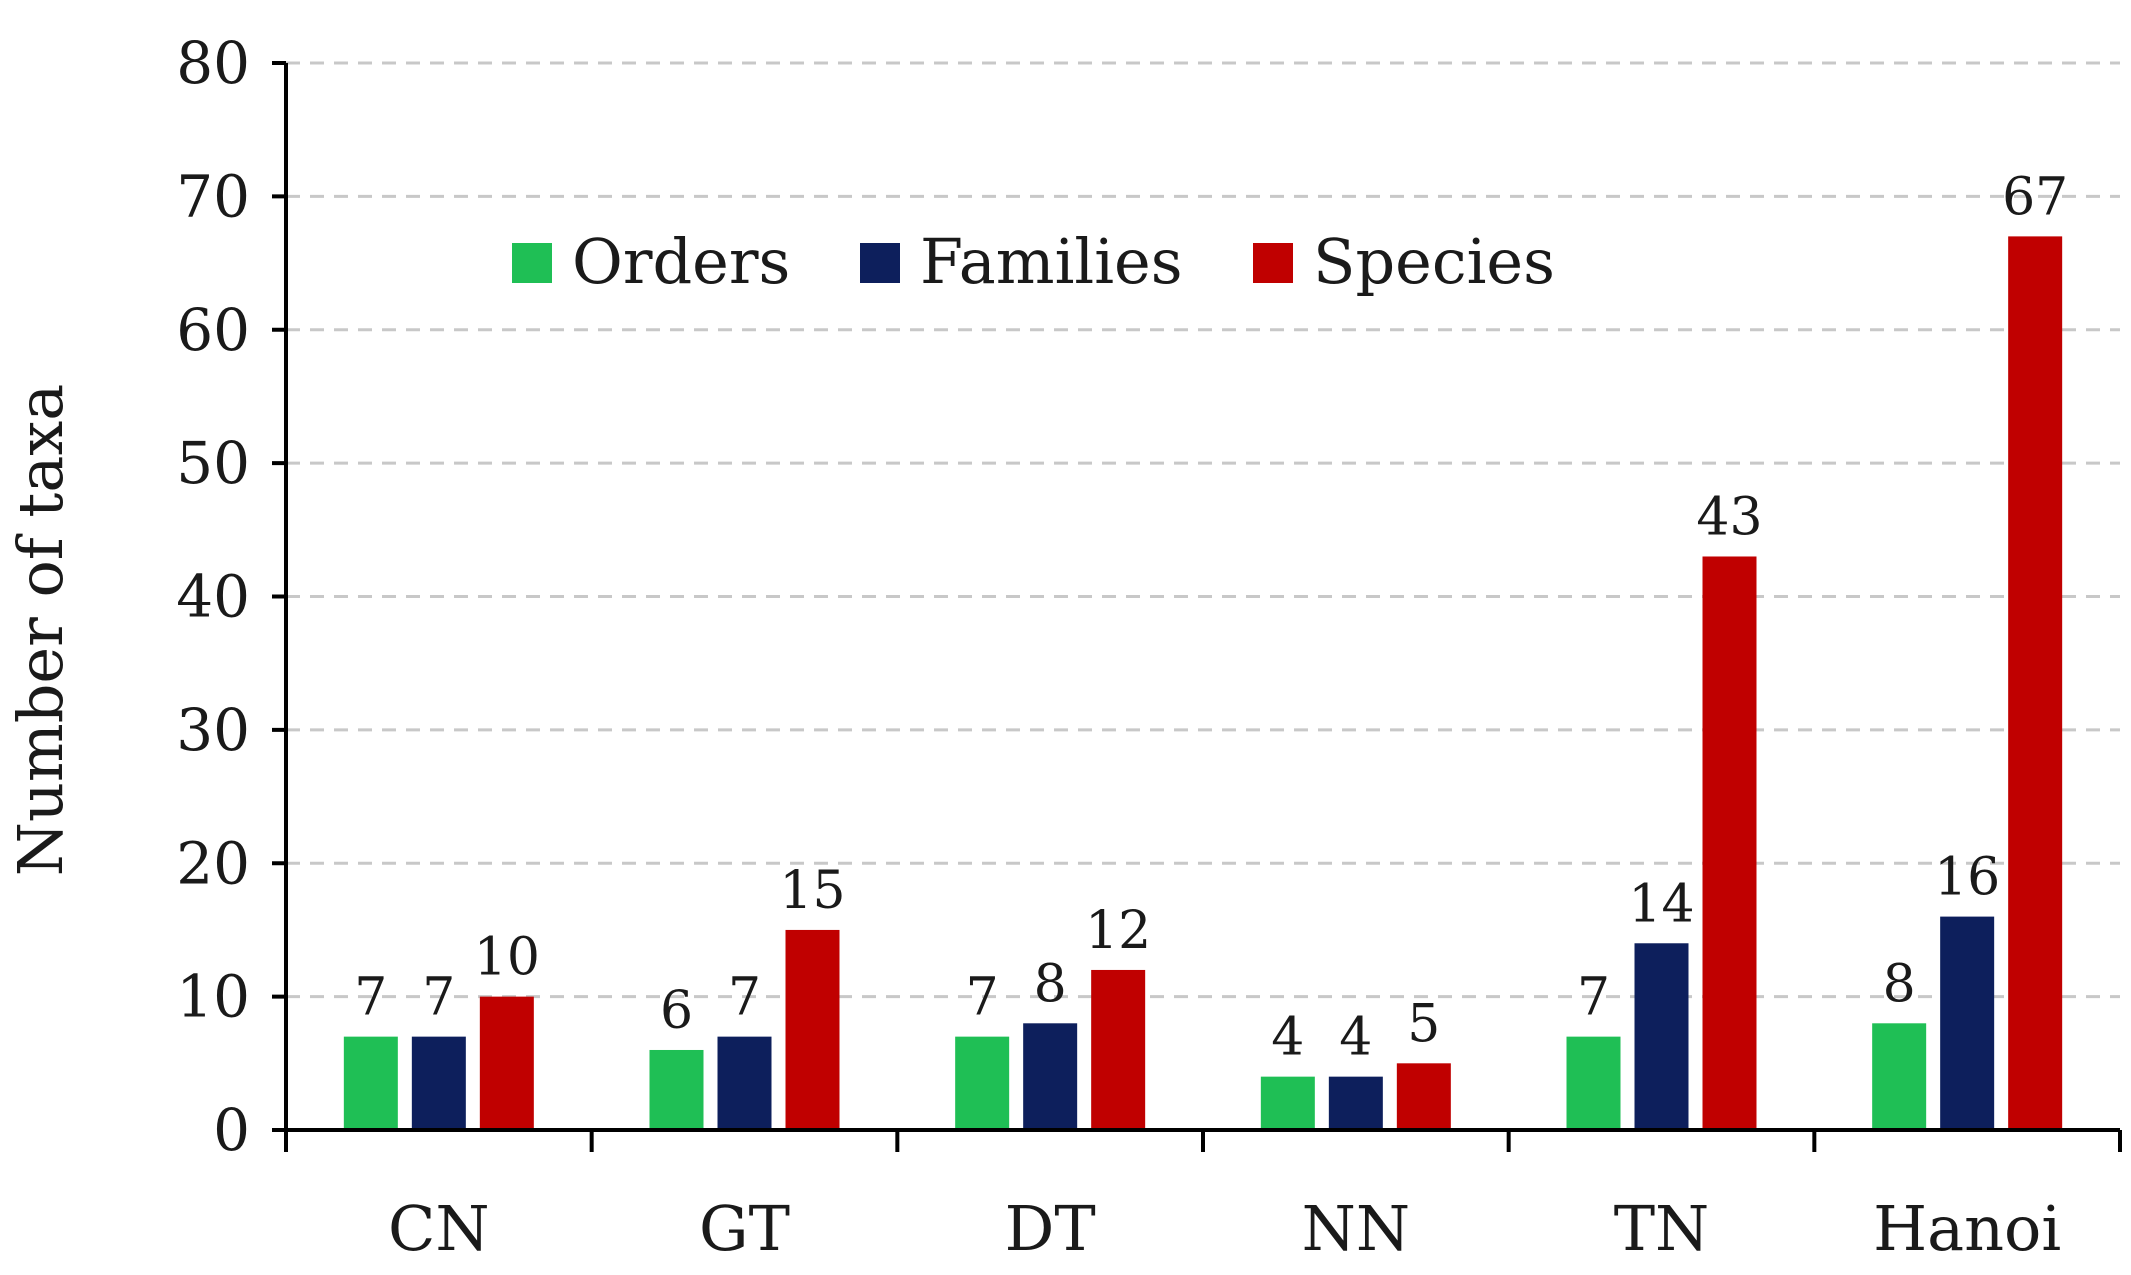  Describe the element at coordinates (438, 1083) in the screenshot. I see `bar-families-cn` at that location.